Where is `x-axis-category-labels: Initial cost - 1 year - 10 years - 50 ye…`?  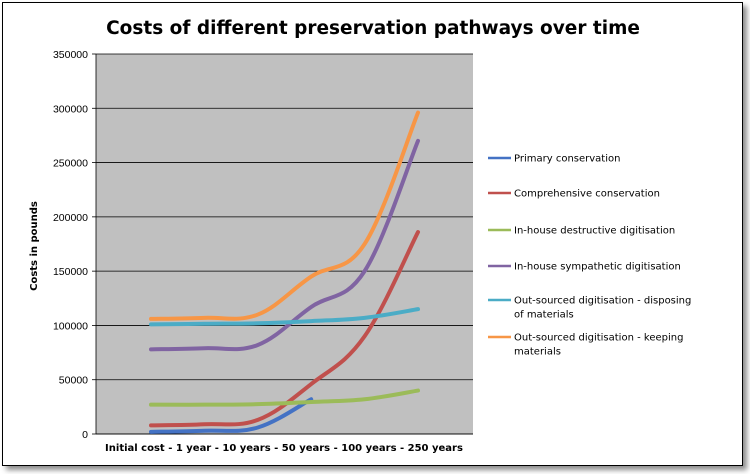 x-axis-category-labels: Initial cost - 1 year - 10 years - 50 ye… is located at coordinates (284, 448).